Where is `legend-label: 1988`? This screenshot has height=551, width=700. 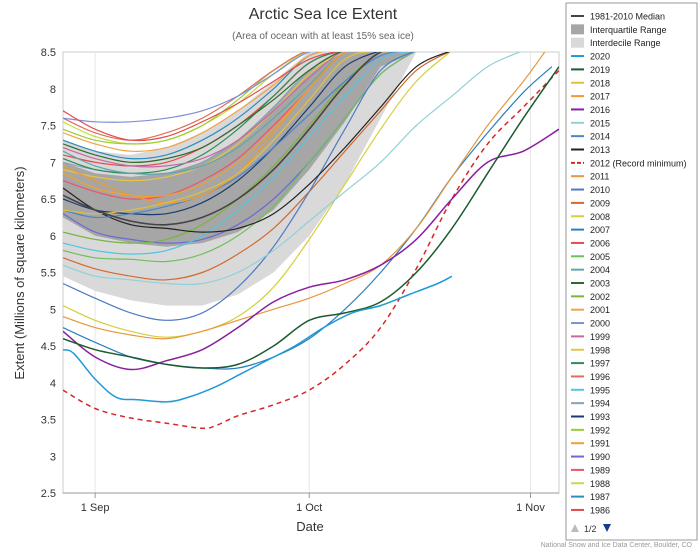 legend-label: 1988 is located at coordinates (600, 484).